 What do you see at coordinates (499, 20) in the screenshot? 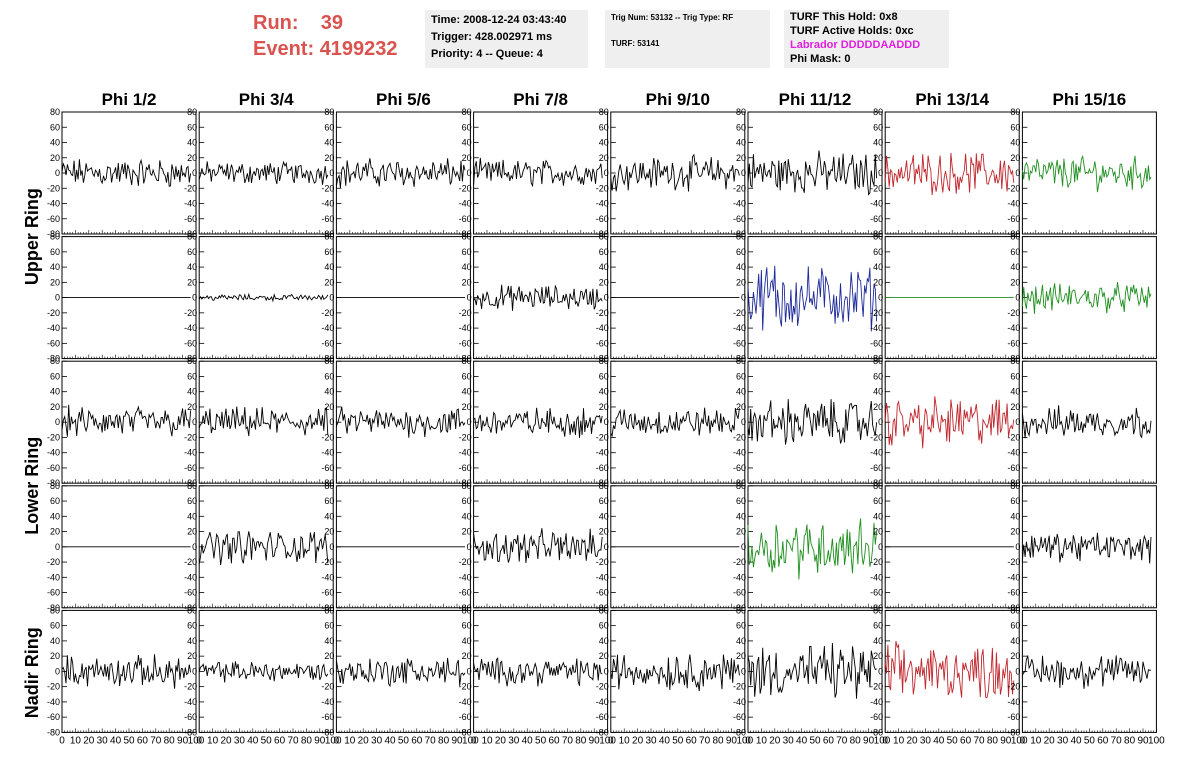
I see `time-text: Time: 2008-12-24 03:43:40` at bounding box center [499, 20].